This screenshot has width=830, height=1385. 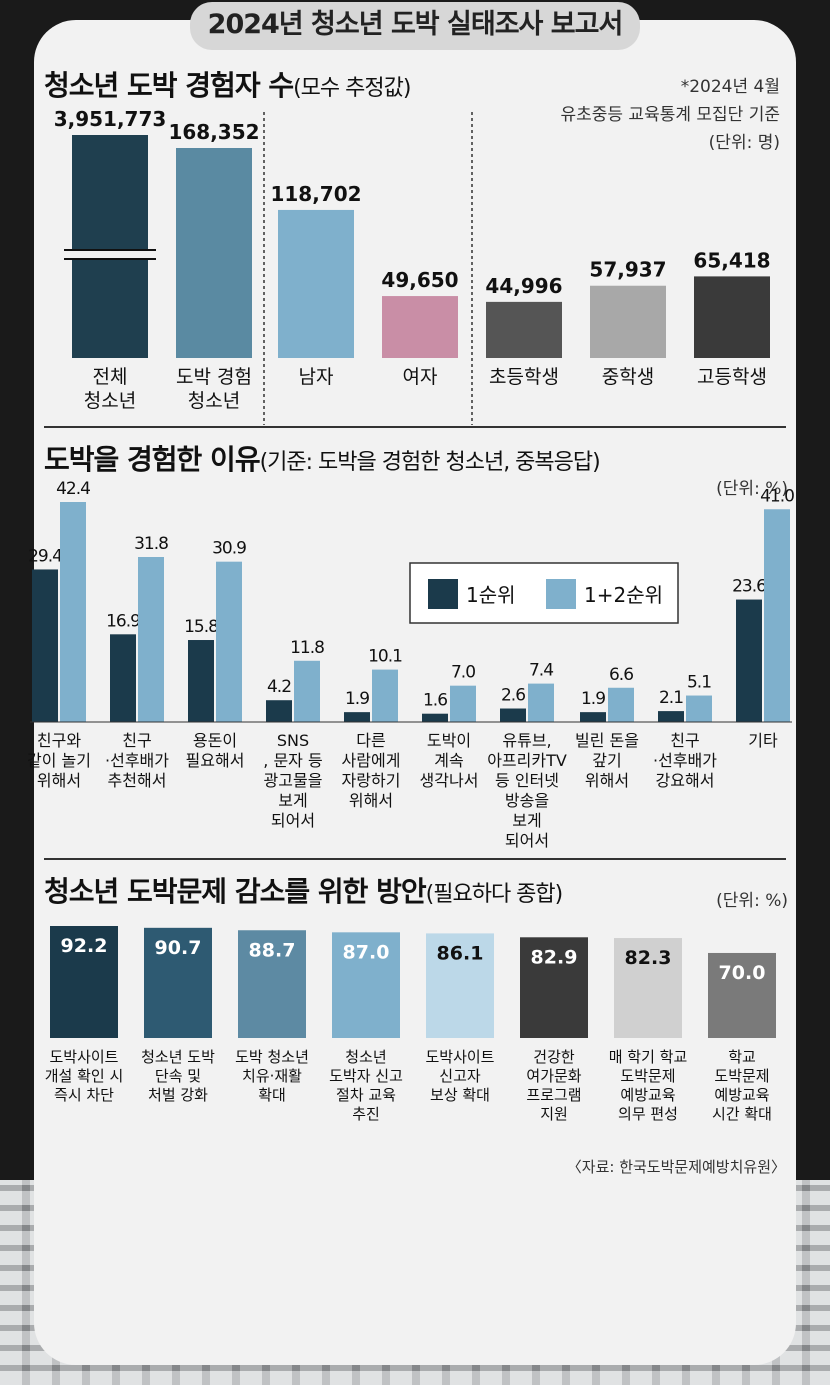 I want to click on section2-title: 도박을 경험한 이유(기준: 도박을 경험한 청소년, 중복응답), so click(x=322, y=459).